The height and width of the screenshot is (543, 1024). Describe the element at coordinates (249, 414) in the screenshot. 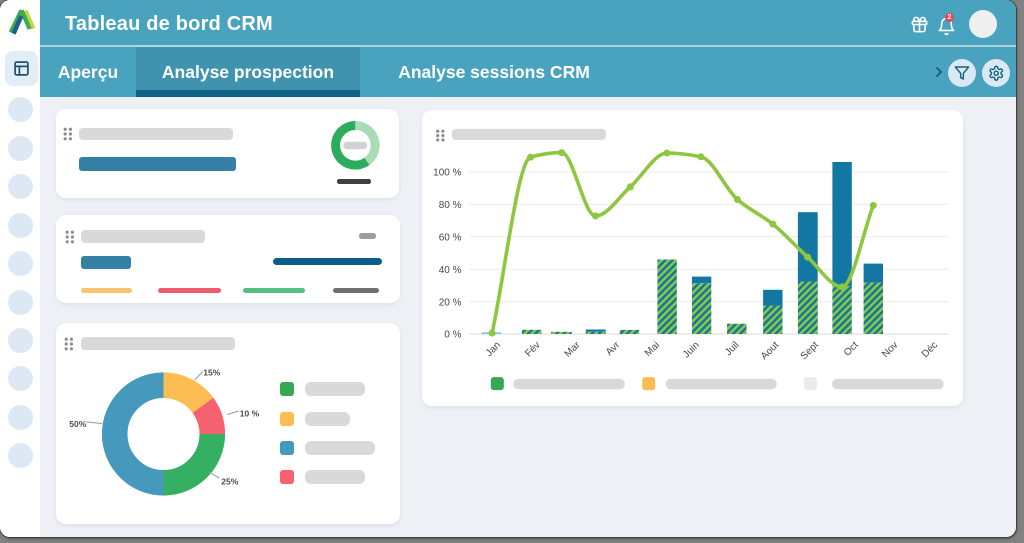

I see `svg-text: 10 %` at that location.